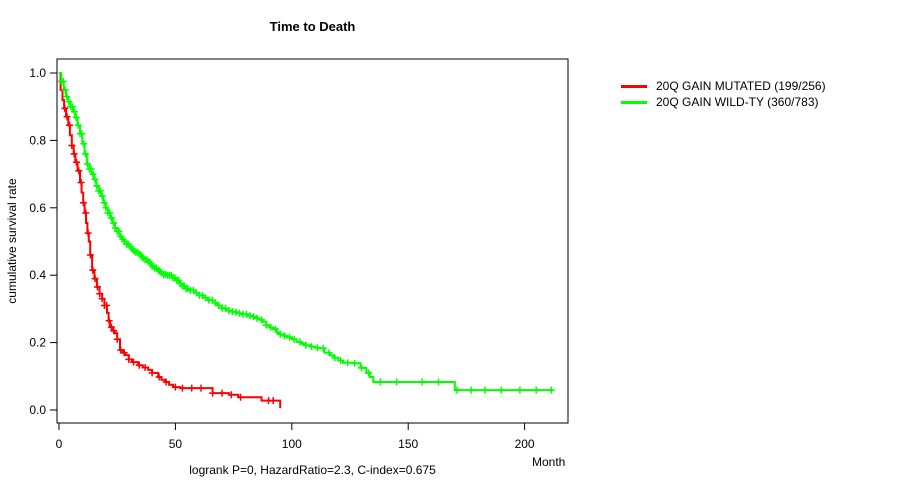  Describe the element at coordinates (737, 102) in the screenshot. I see `legend-label-wildtype: 20Q GAIN WILD-TY (360/783)` at that location.